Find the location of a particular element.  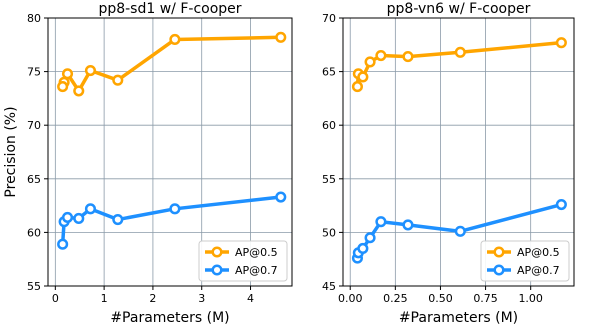

x-tick-label: 1.00 is located at coordinates (530, 298).